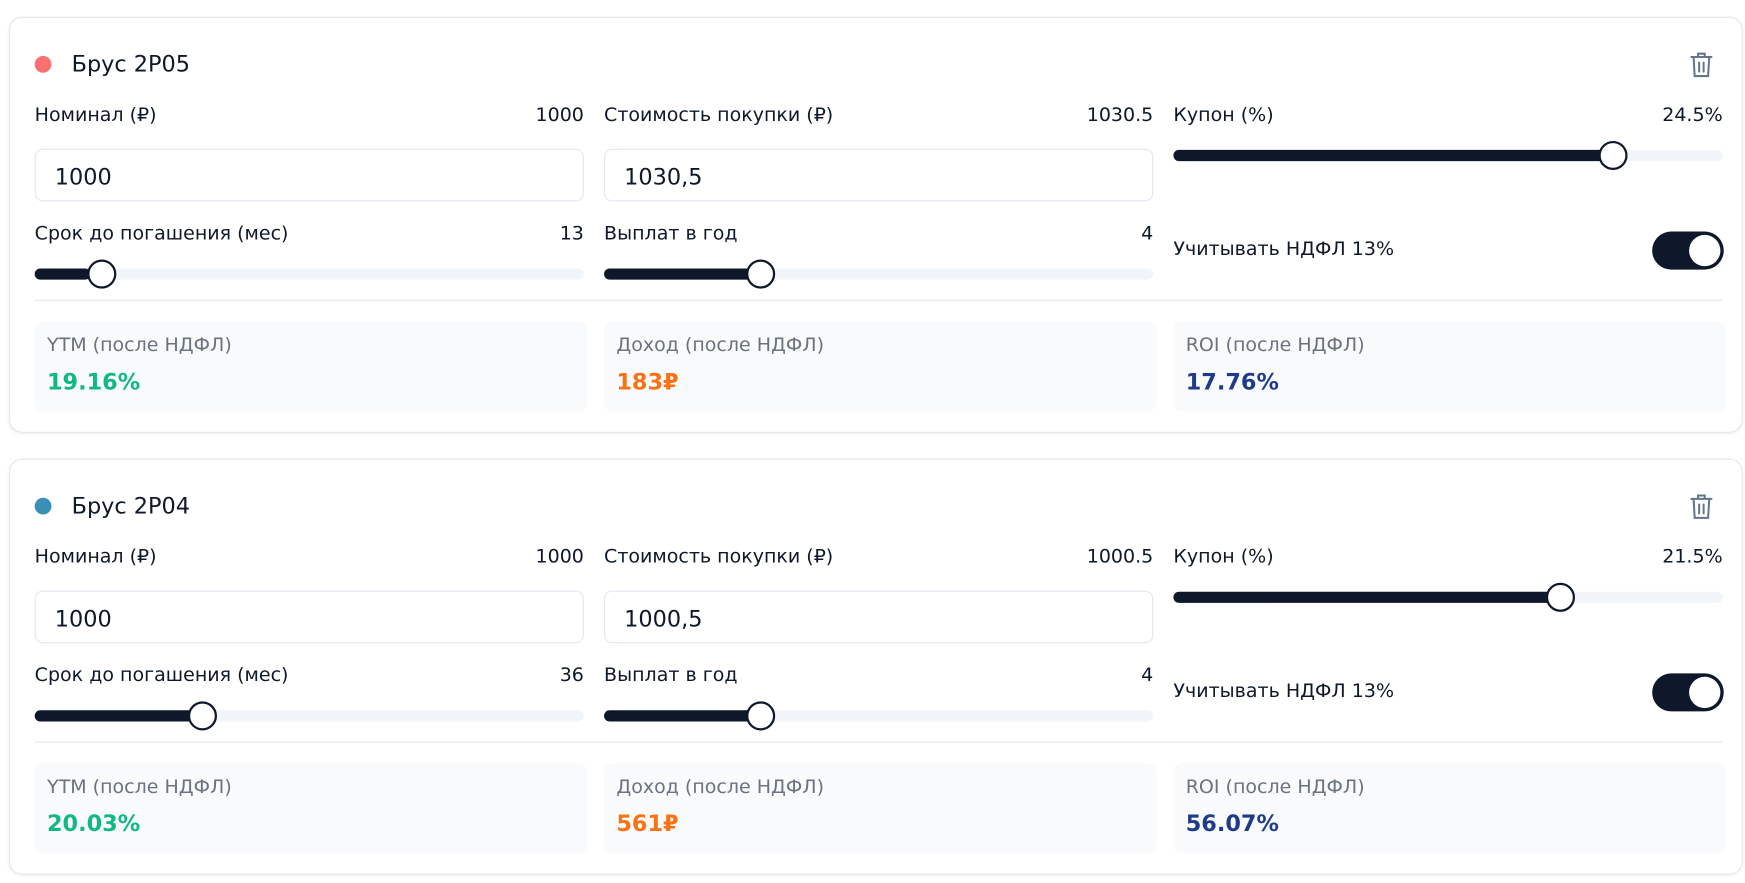 The image size is (1745, 883). I want to click on result-value: 561₽, so click(647, 823).